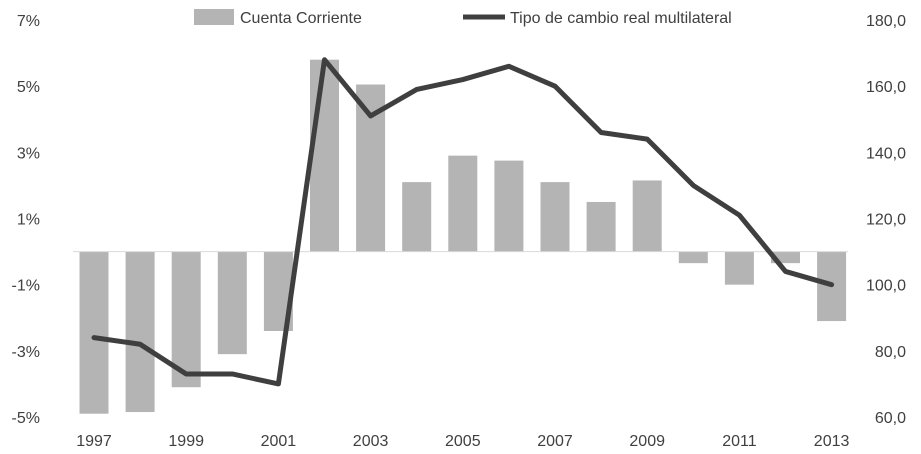 Image resolution: width=921 pixels, height=454 pixels. I want to click on right-tick-label: 100,0, so click(886, 286).